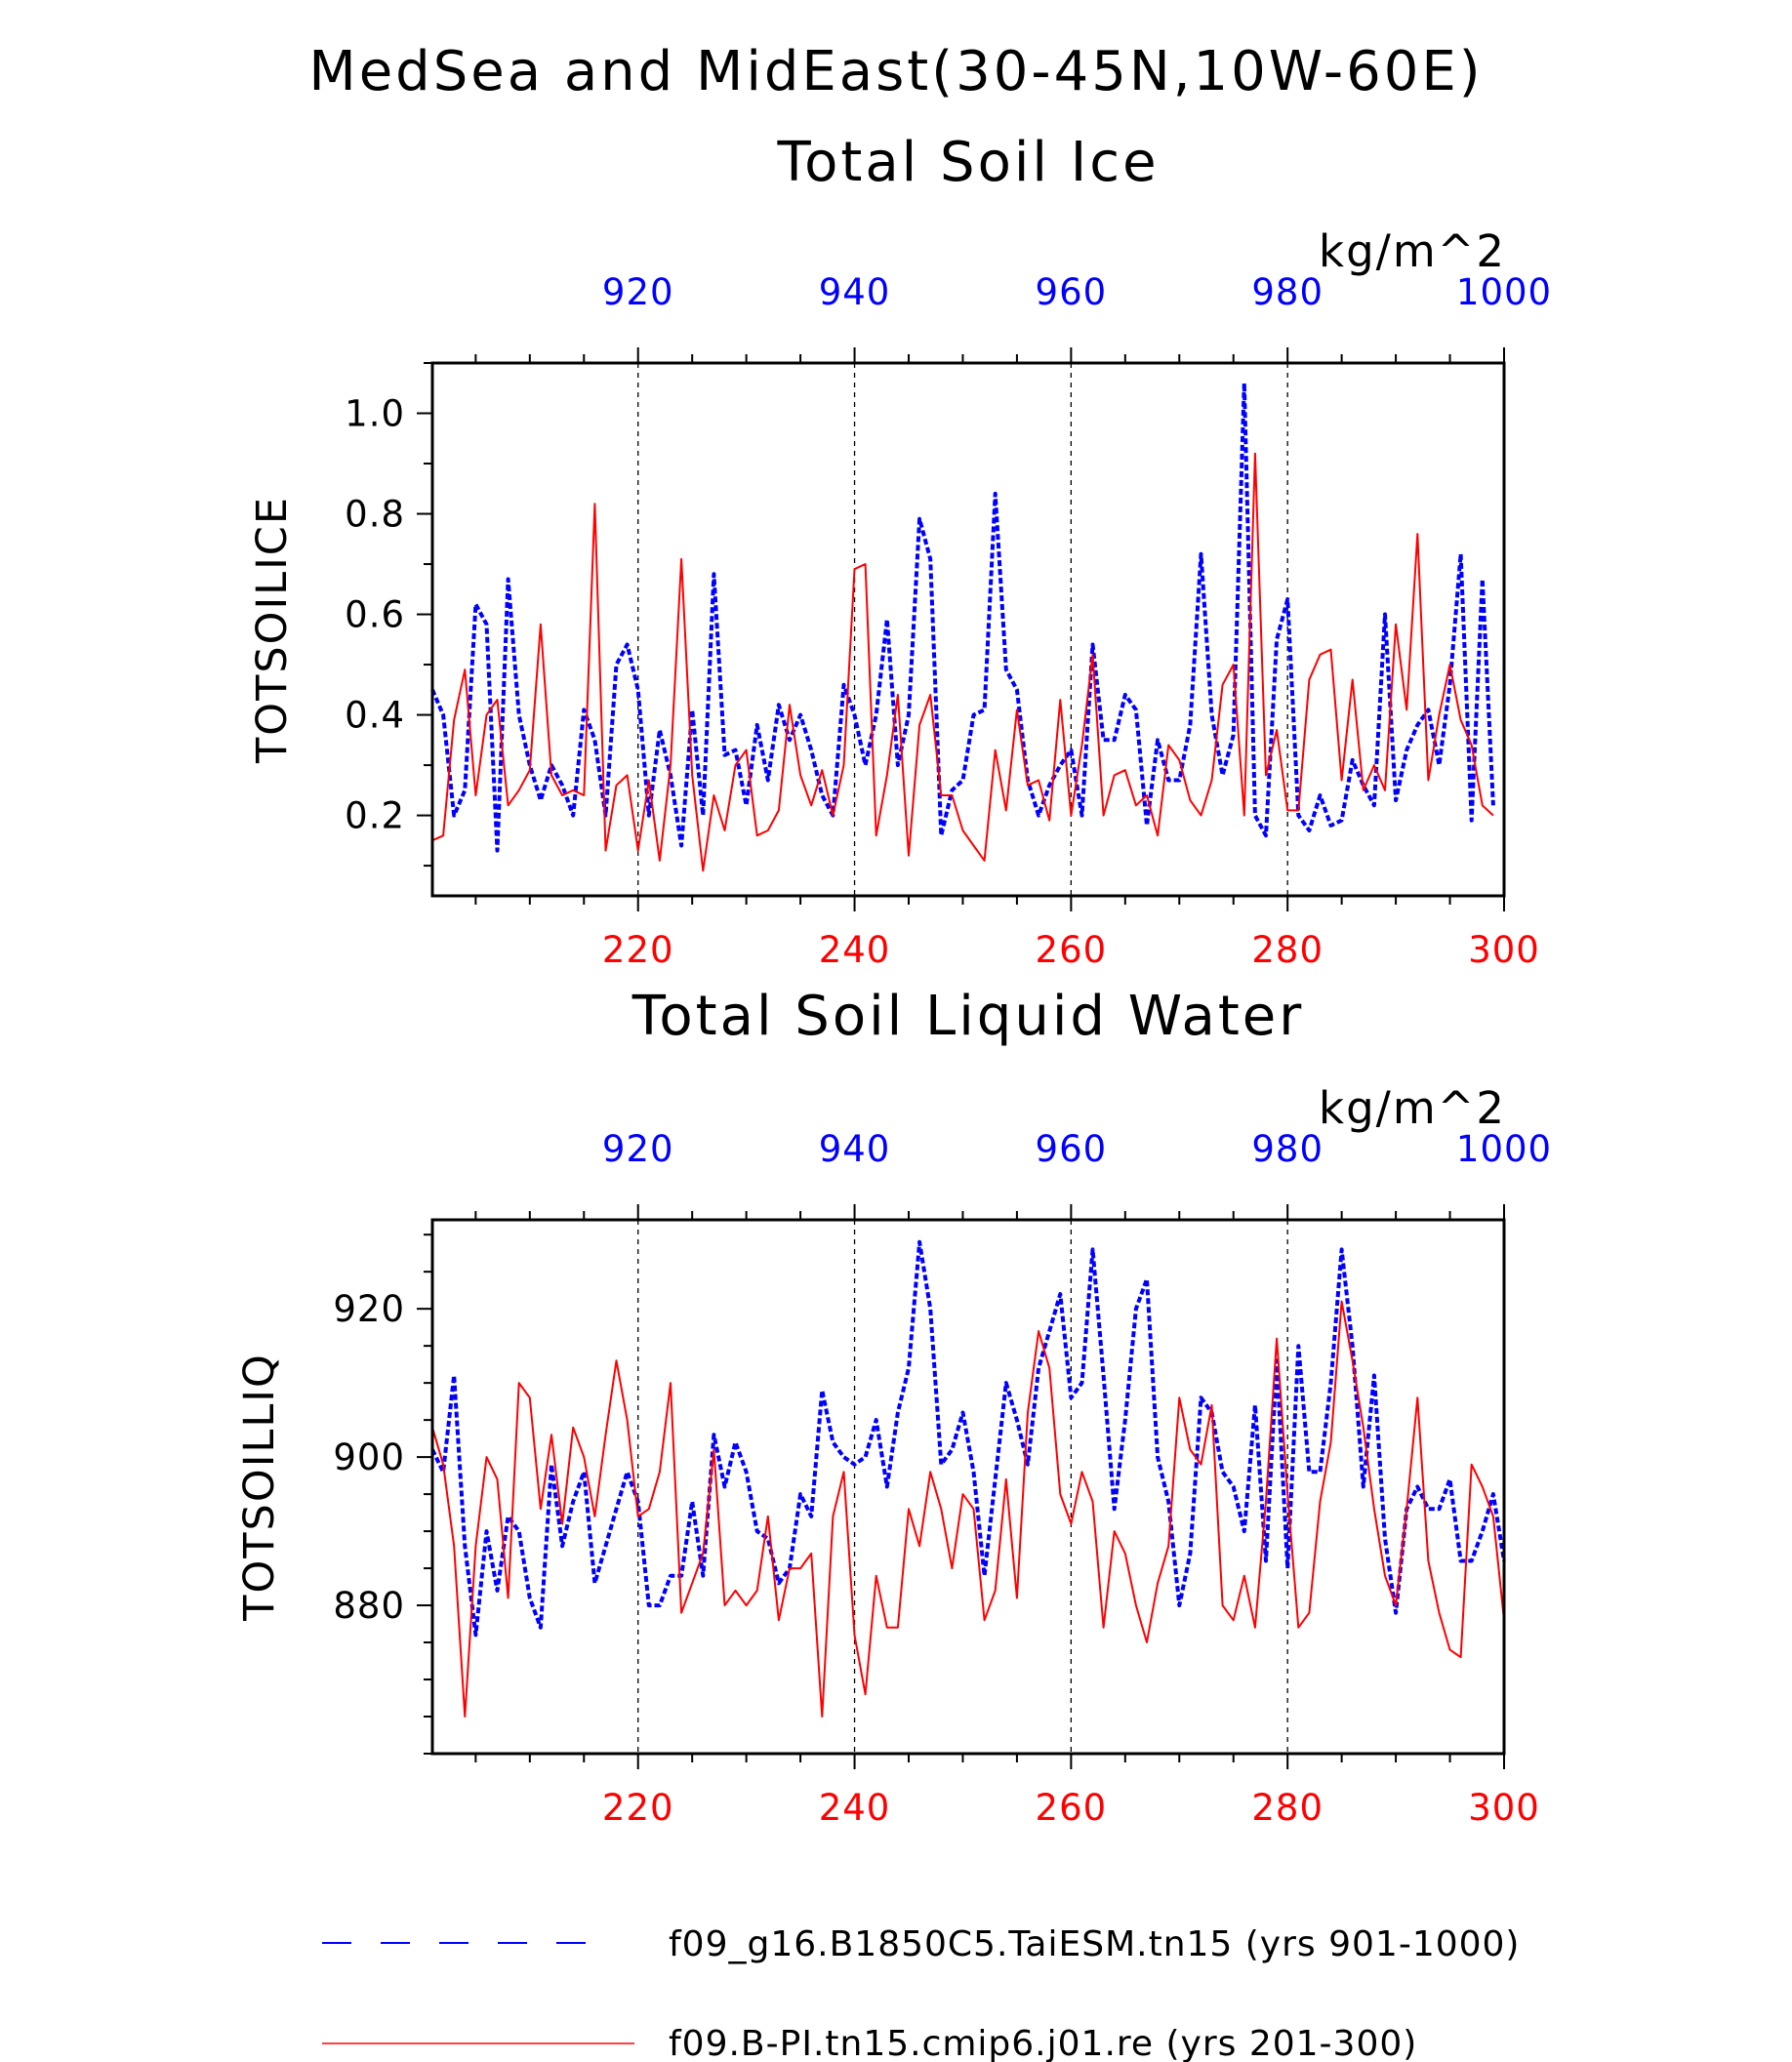  I want to click on legend-label: f09.B-PI.tn15.cmip6.j01.re (yrs 201-300), so click(1043, 2043).